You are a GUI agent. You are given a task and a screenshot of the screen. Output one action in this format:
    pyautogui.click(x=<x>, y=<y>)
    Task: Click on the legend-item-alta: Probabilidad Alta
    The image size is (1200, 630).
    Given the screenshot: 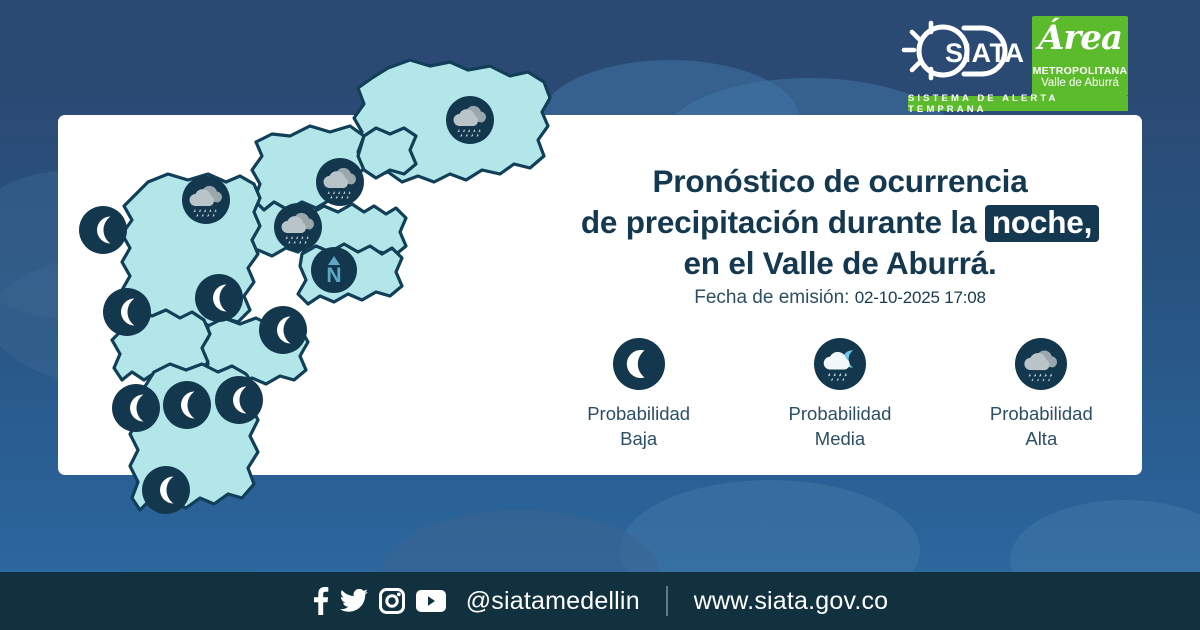 What is the action you would take?
    pyautogui.click(x=1041, y=394)
    